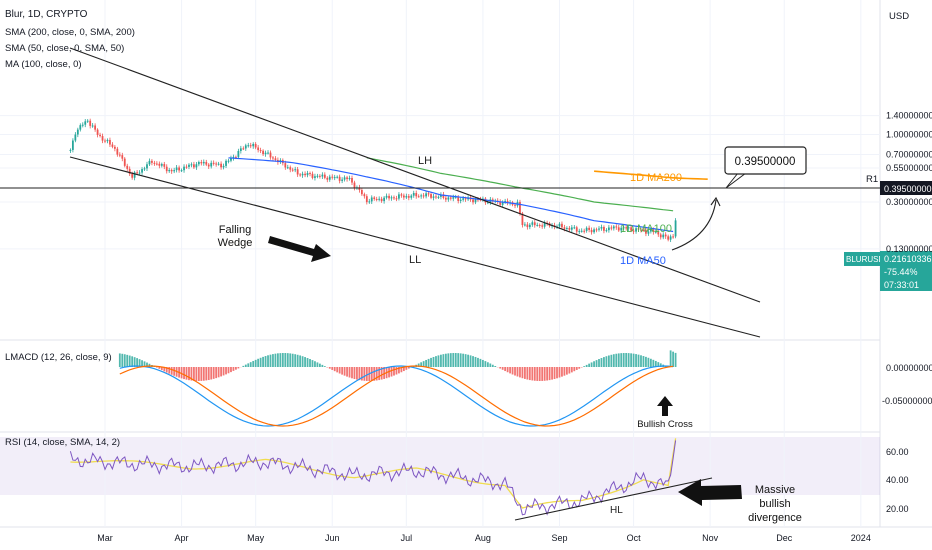 The width and height of the screenshot is (932, 550). Describe the element at coordinates (784, 538) in the screenshot. I see `time-tick-label: Dec` at that location.